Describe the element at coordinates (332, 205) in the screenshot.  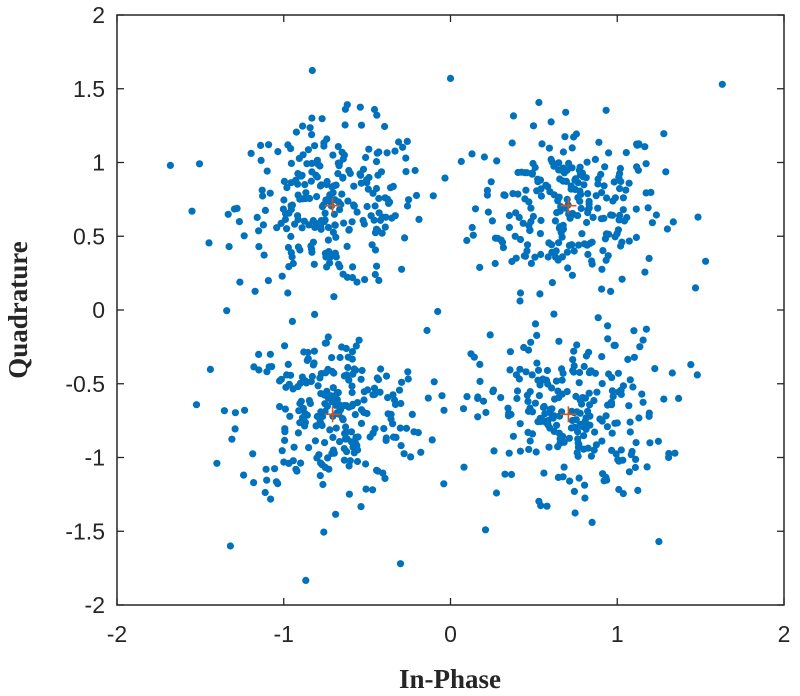
I see `ideal-point-marker` at that location.